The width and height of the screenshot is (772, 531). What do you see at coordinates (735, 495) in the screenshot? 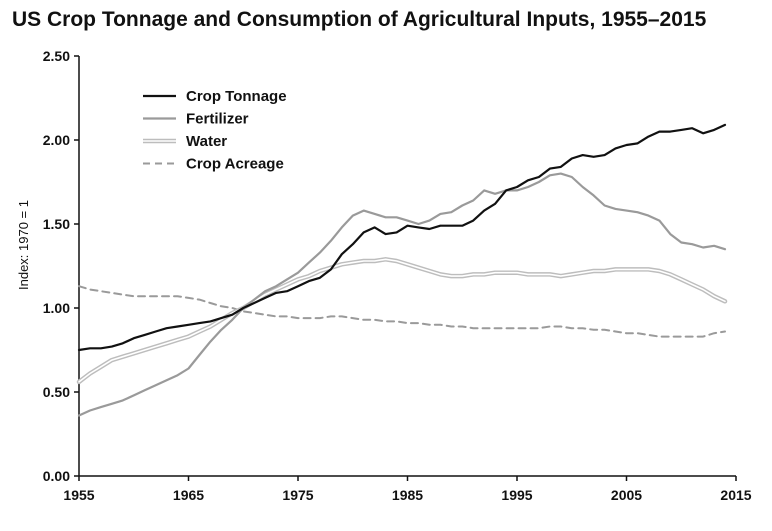
I see `x-tick-label: 2015` at bounding box center [735, 495].